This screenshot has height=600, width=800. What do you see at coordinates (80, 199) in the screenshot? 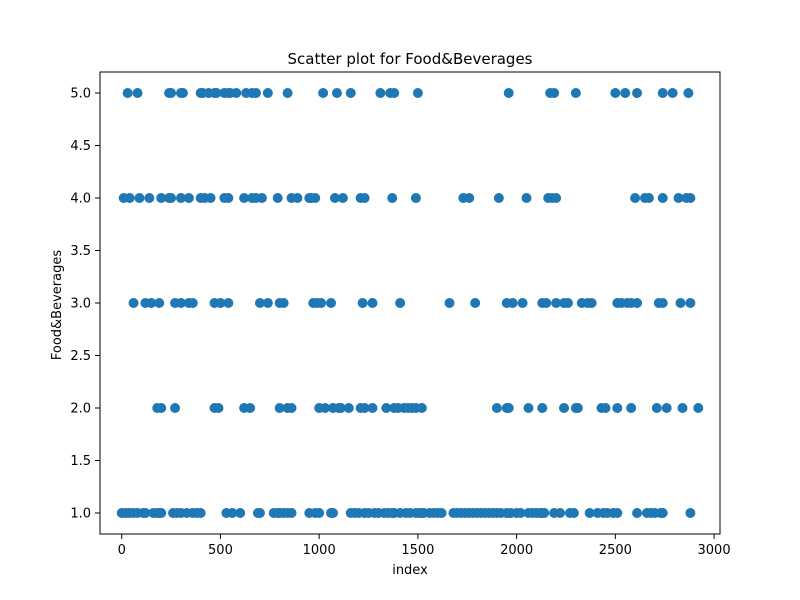
I see `y-tick-label: 4.0` at bounding box center [80, 199].